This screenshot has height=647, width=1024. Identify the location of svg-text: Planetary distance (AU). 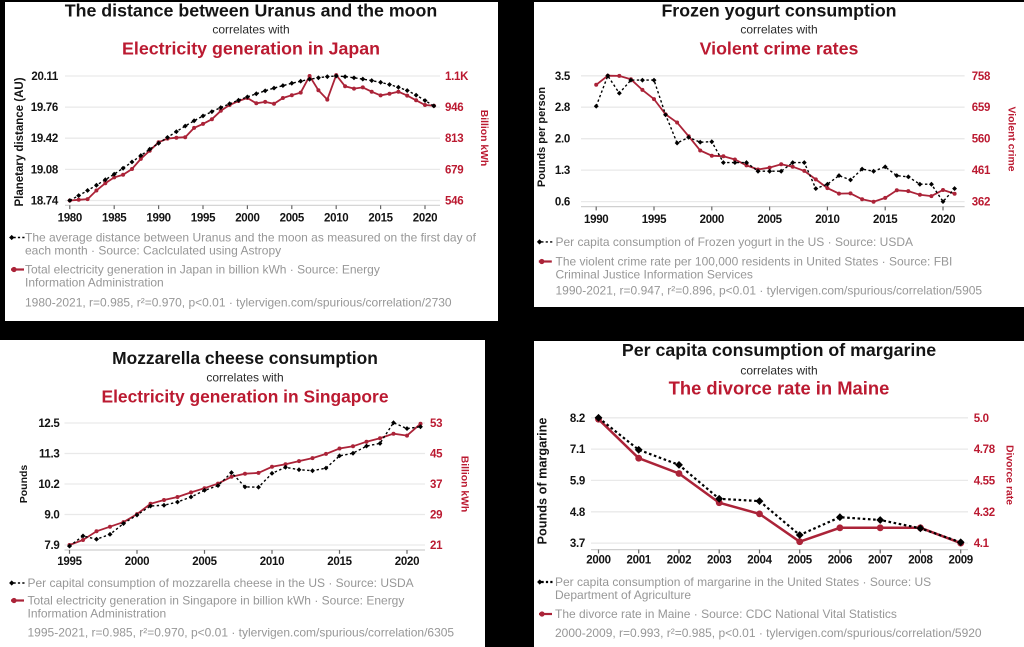
(20, 141).